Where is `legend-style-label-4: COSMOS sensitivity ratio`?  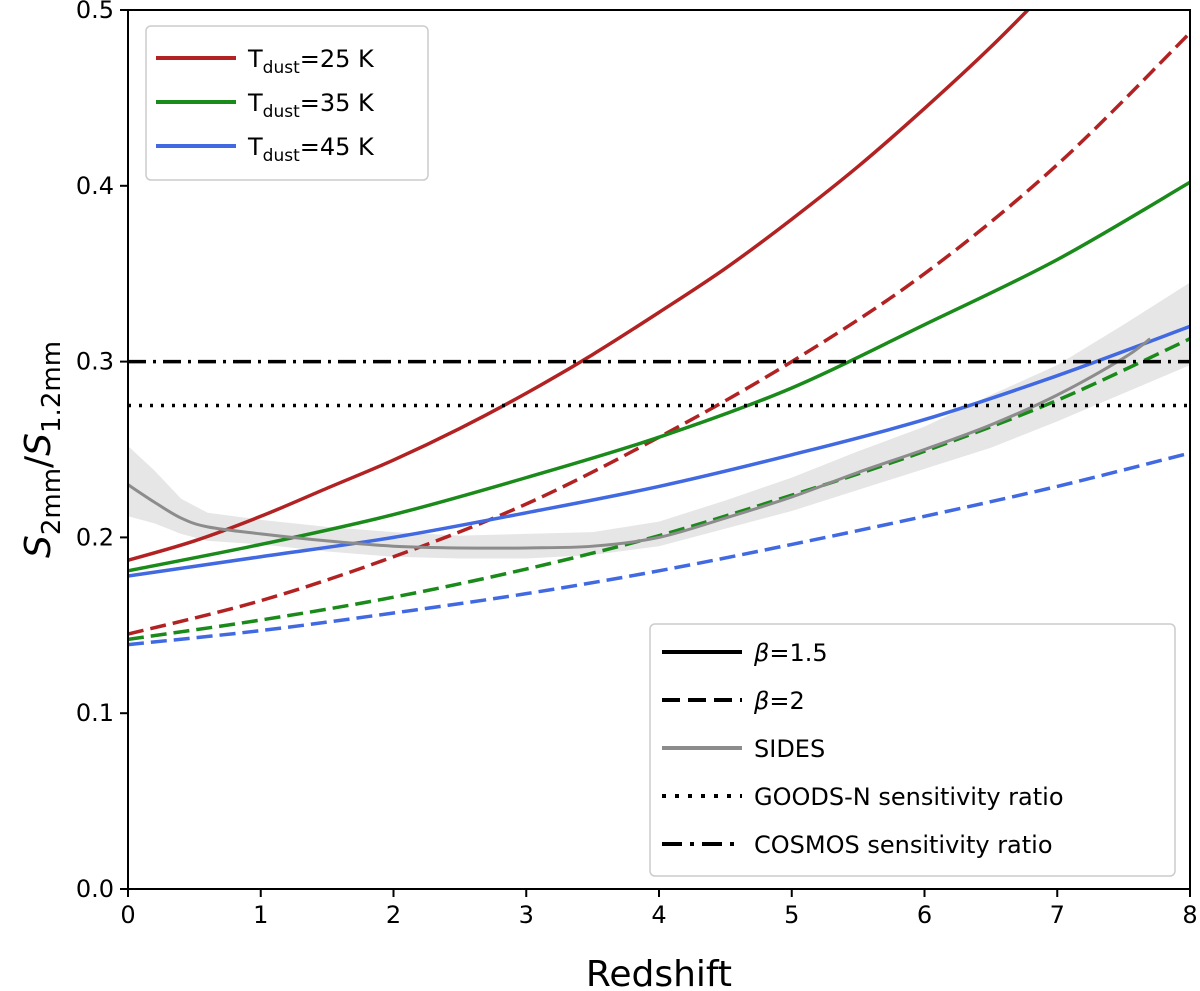 legend-style-label-4: COSMOS sensitivity ratio is located at coordinates (903, 845).